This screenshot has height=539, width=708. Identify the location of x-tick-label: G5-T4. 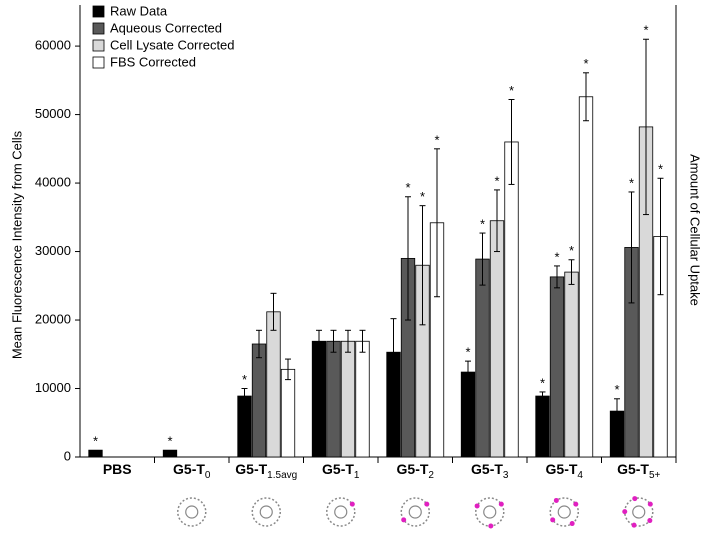
(565, 471).